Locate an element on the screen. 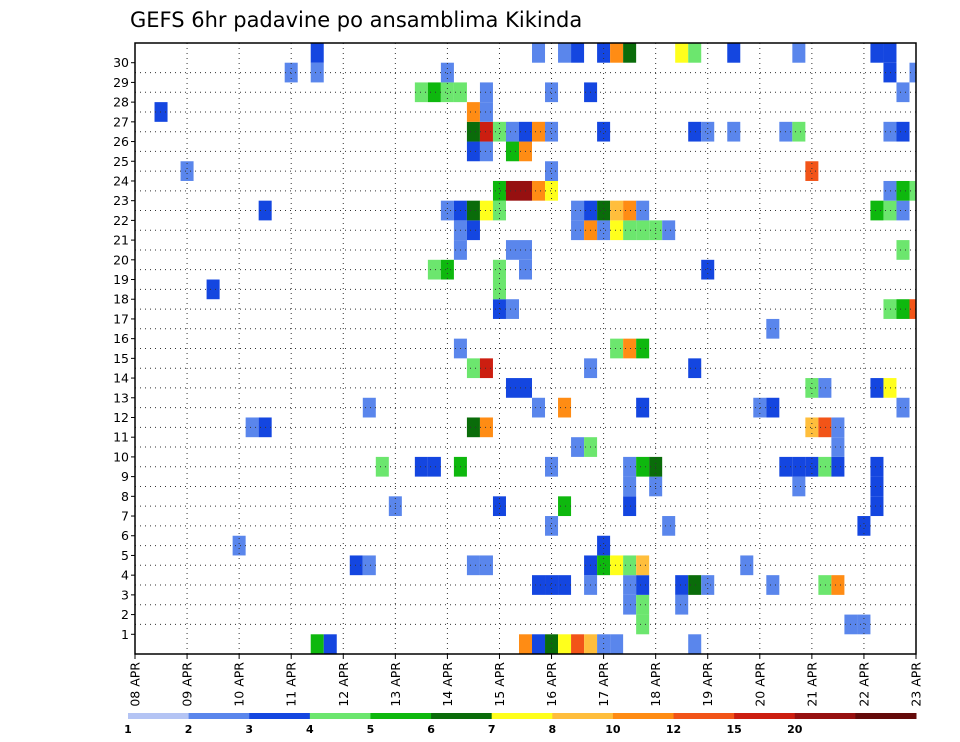 The image size is (960, 742). y-tick-label: 24 is located at coordinates (121, 180).